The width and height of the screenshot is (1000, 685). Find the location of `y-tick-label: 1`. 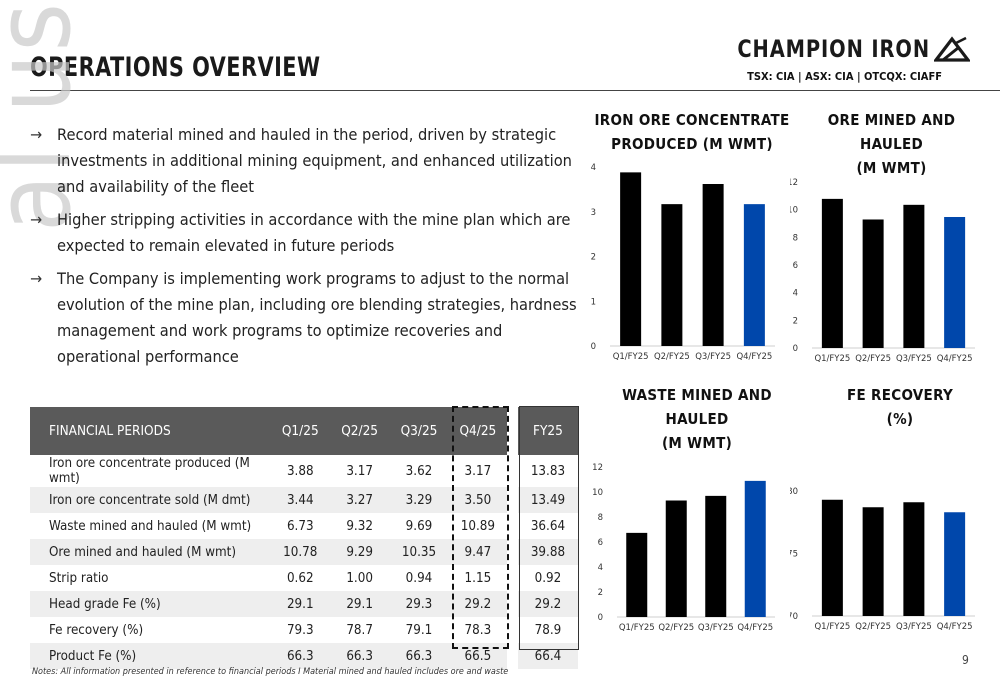

y-tick-label: 1 is located at coordinates (593, 302).